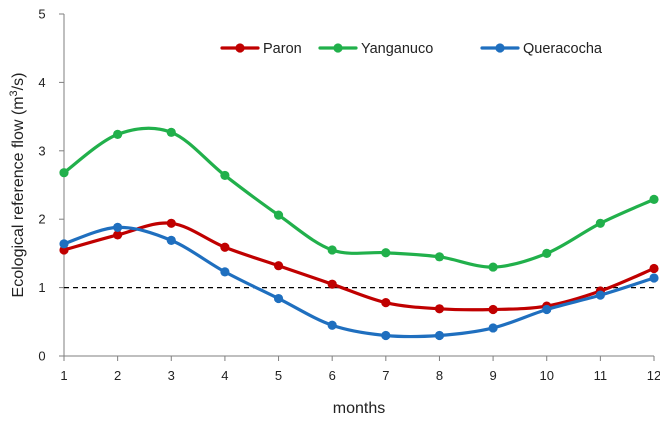  What do you see at coordinates (171, 375) in the screenshot?
I see `x-tick-label: 3` at bounding box center [171, 375].